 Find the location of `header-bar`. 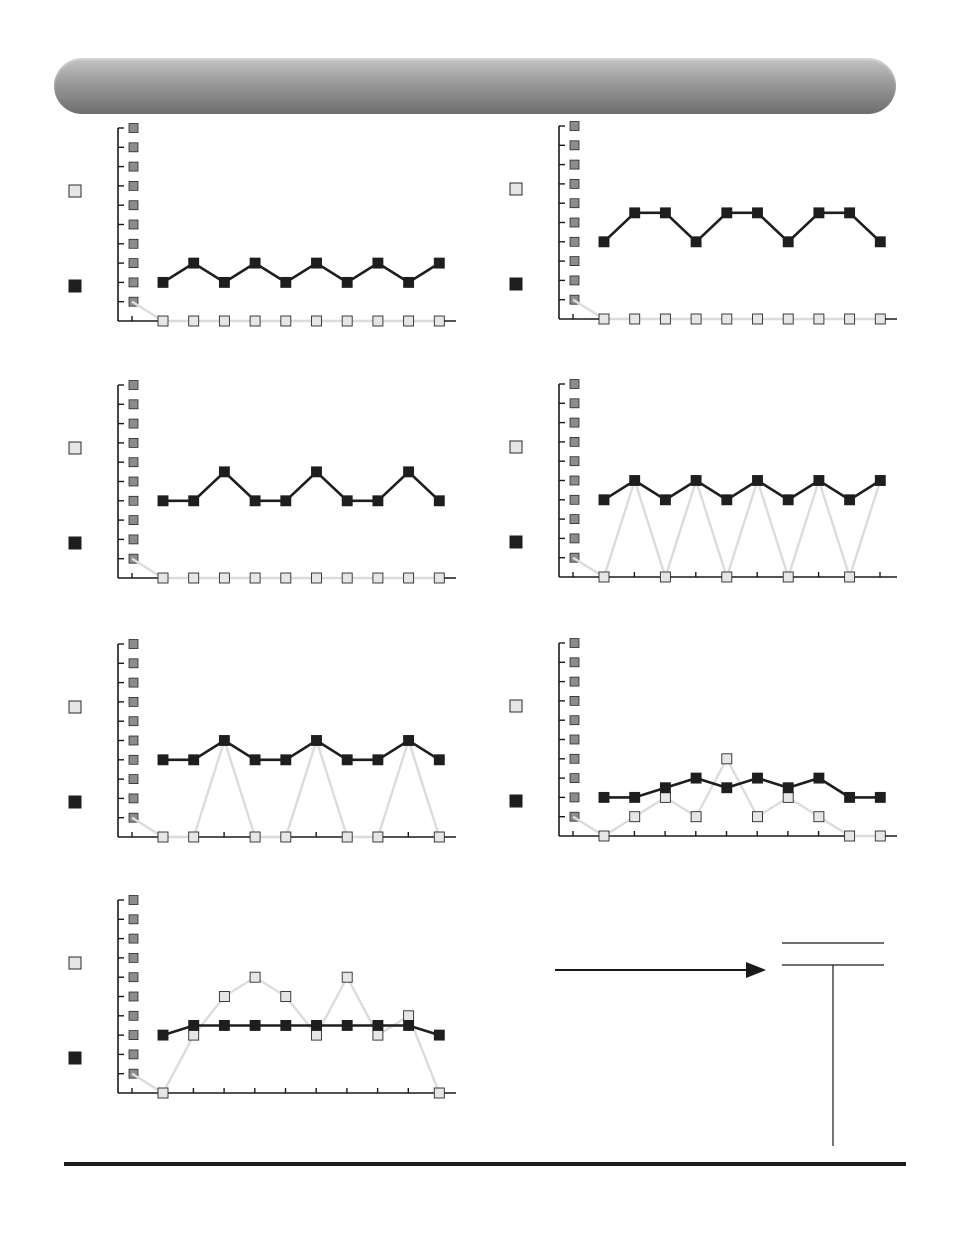

header-bar is located at coordinates (475, 86).